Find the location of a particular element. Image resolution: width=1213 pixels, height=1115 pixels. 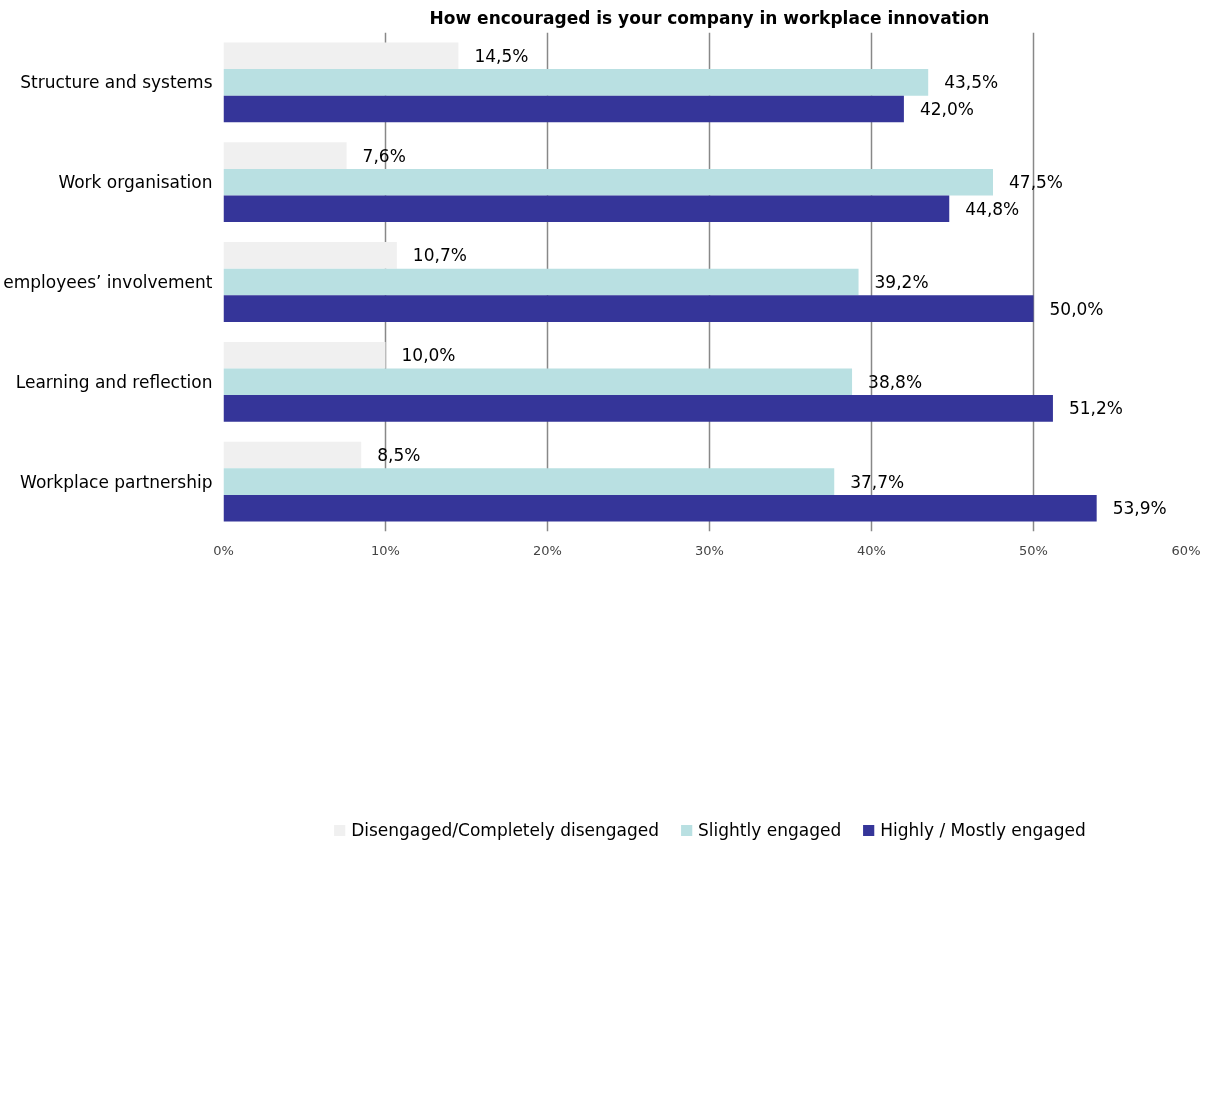

data-label: 7,6% is located at coordinates (384, 155).